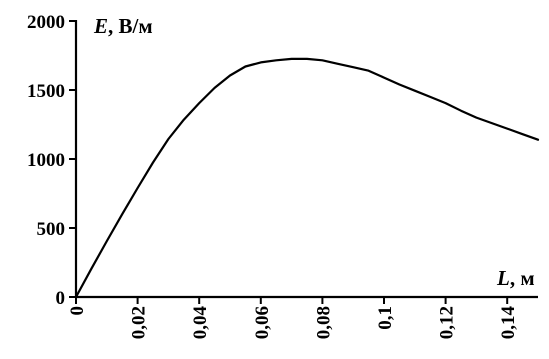 This screenshot has width=549, height=359. I want to click on x-axis-unit: , м, so click(522, 278).